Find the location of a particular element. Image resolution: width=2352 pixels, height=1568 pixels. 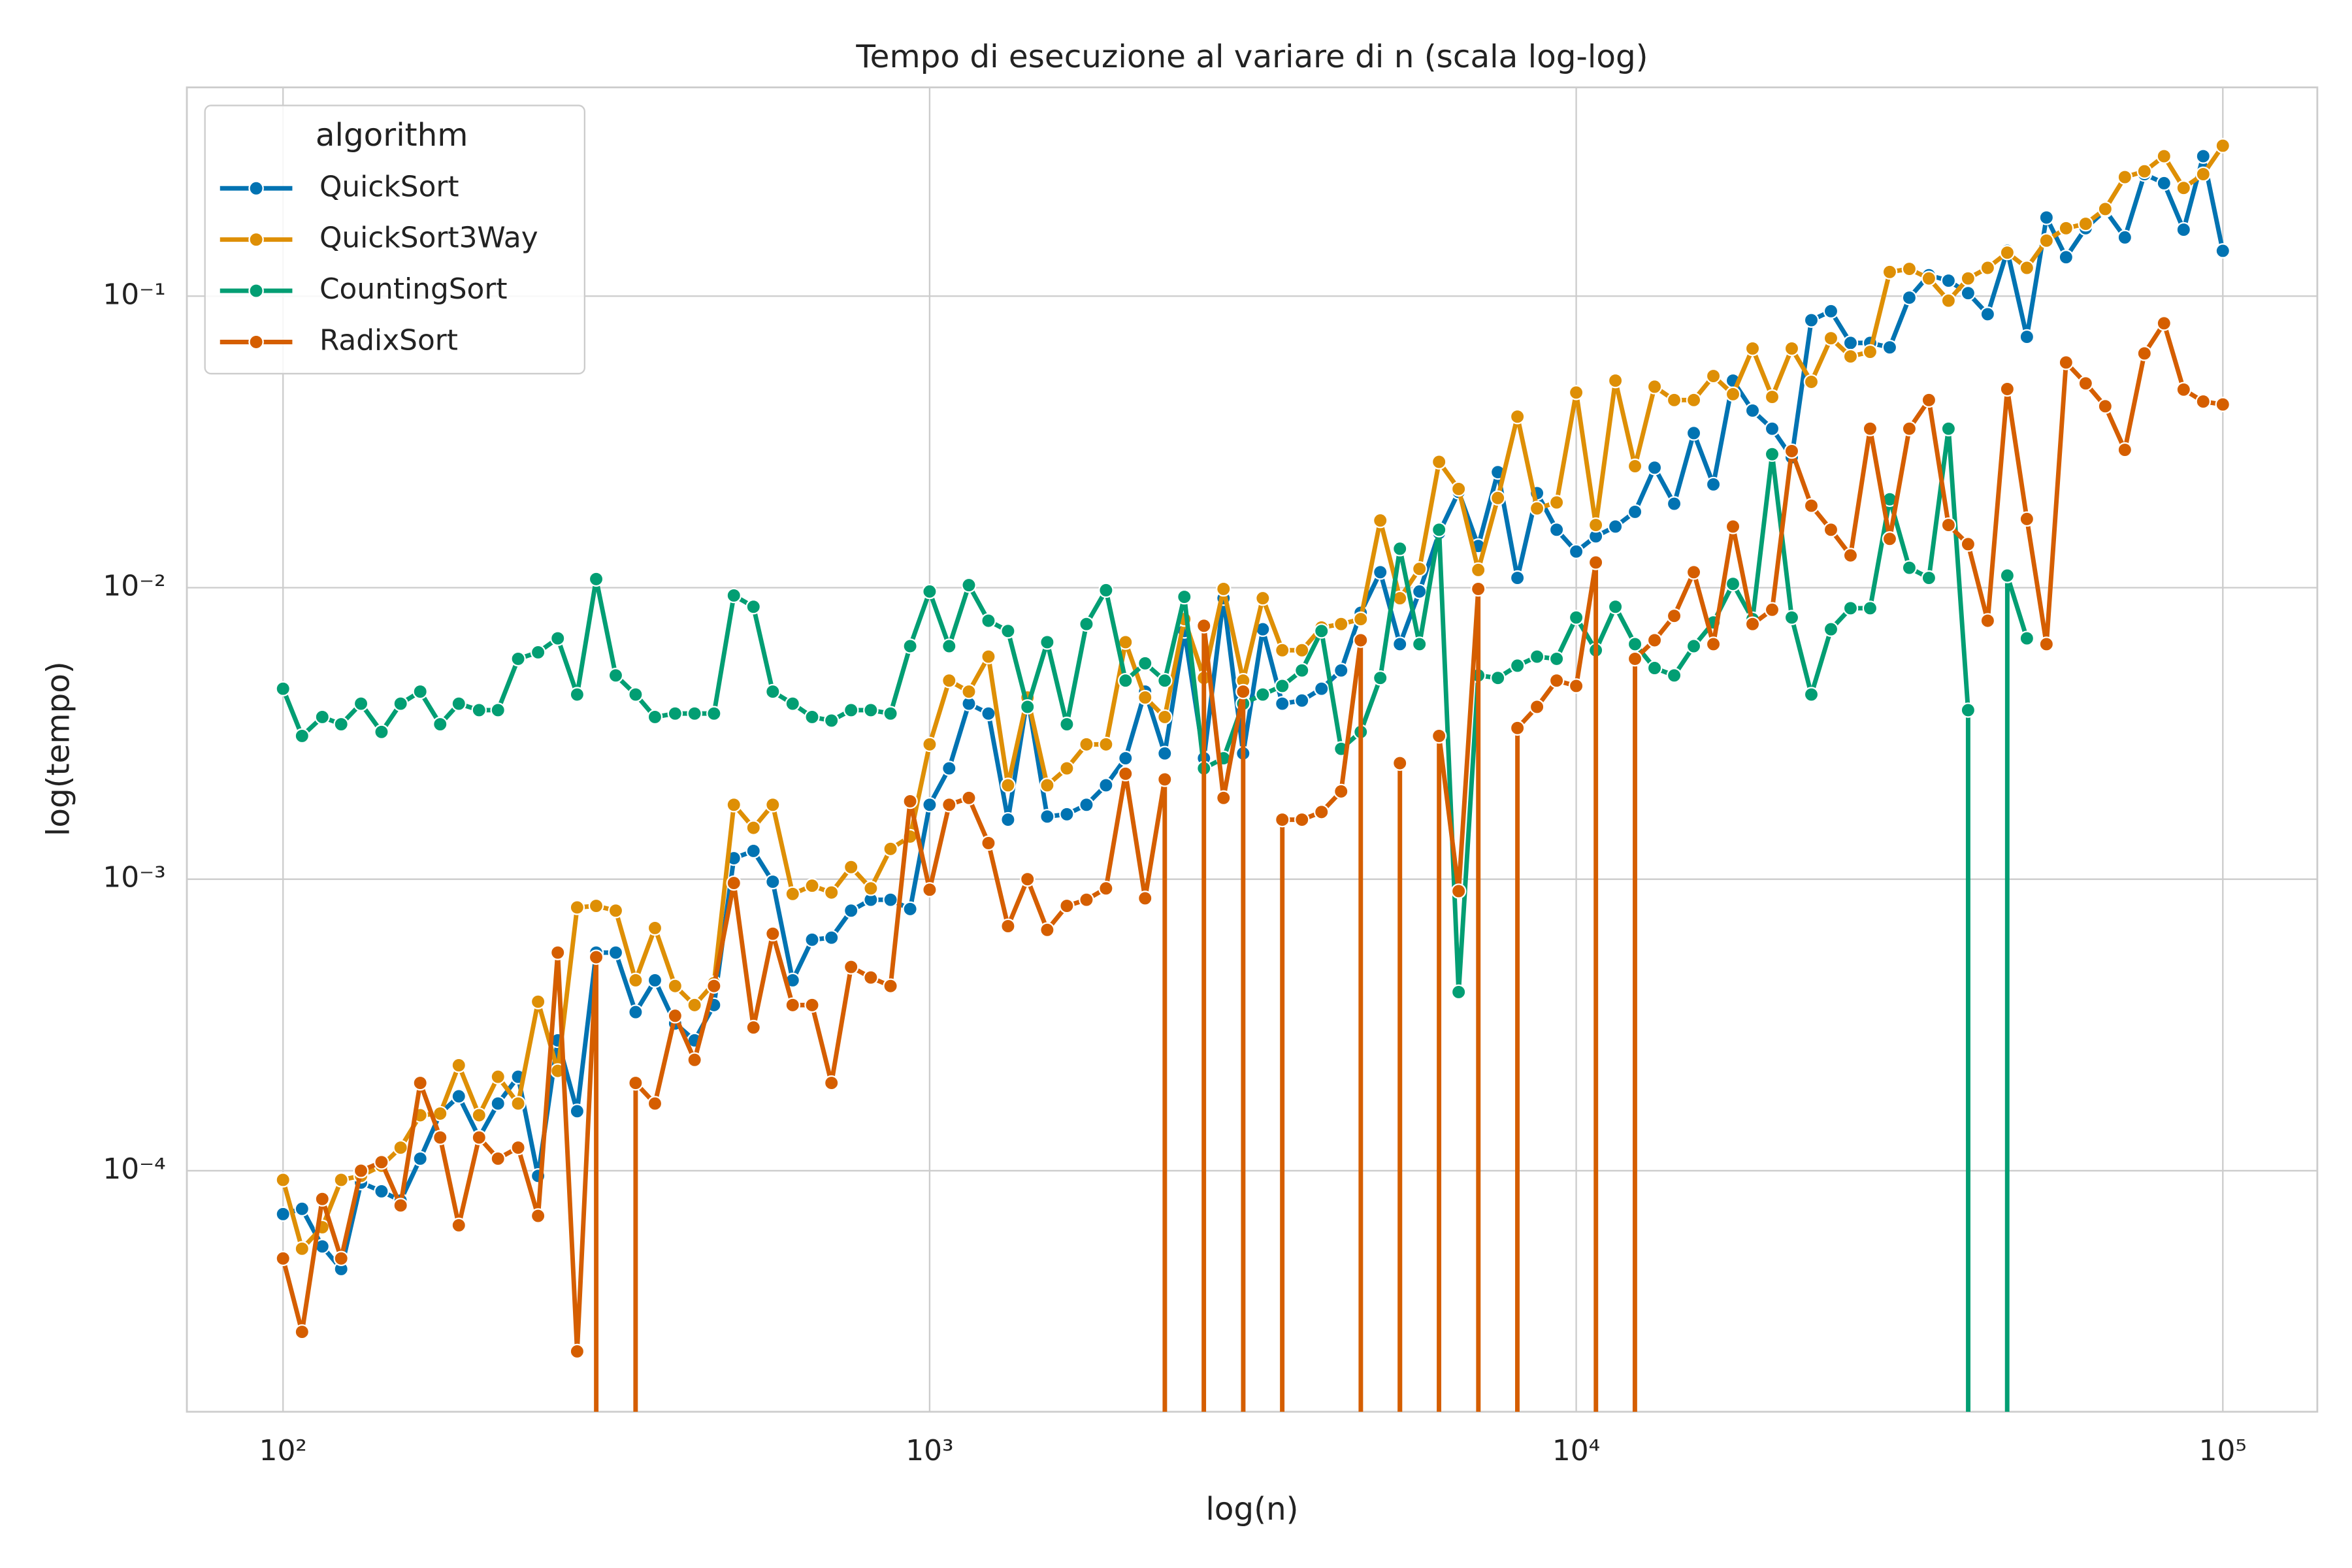

y-tick-label: 10⁻¹ is located at coordinates (134, 294).